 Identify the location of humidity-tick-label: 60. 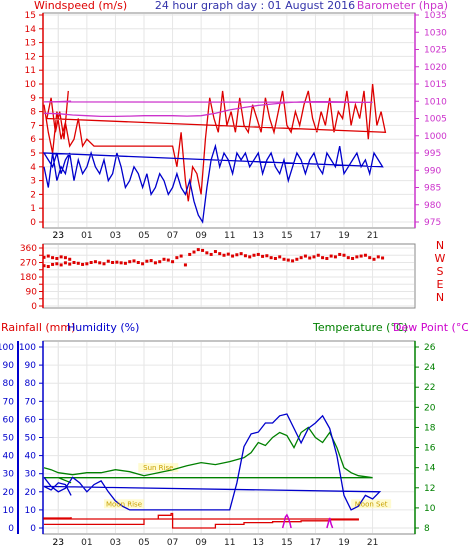
(31, 420).